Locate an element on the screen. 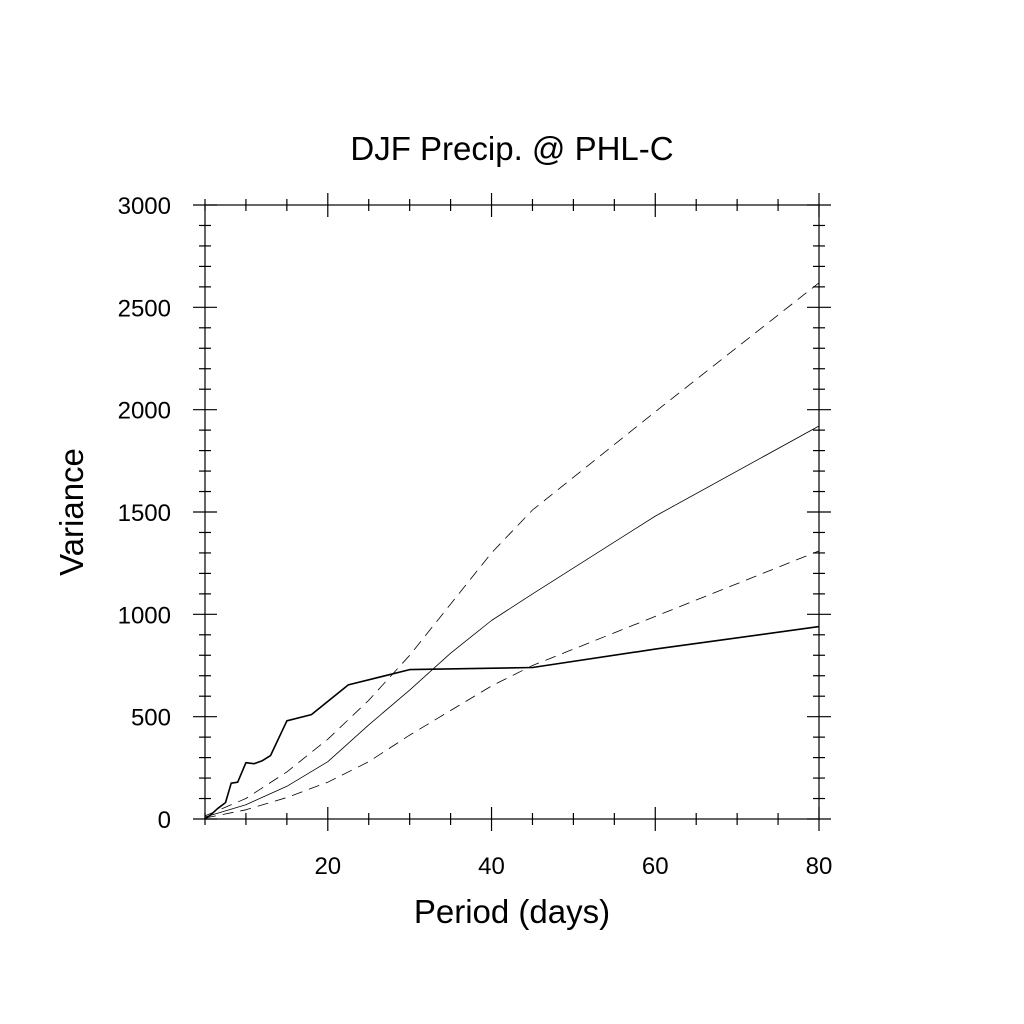  x-tick-label: 80 is located at coordinates (819, 866).